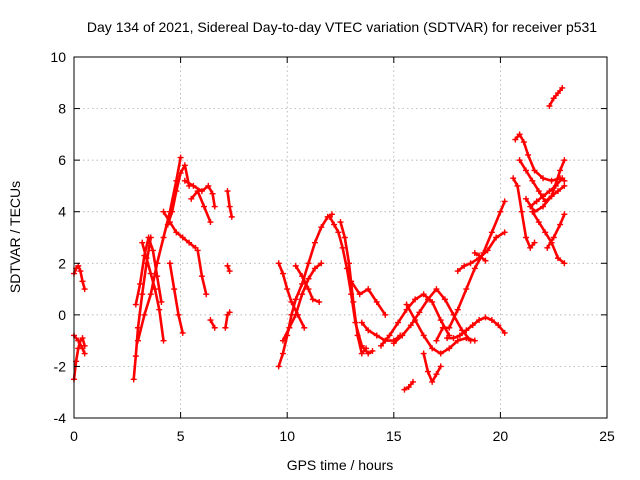 The width and height of the screenshot is (640, 480). What do you see at coordinates (60, 366) in the screenshot?
I see `y-tick-label: -2` at bounding box center [60, 366].